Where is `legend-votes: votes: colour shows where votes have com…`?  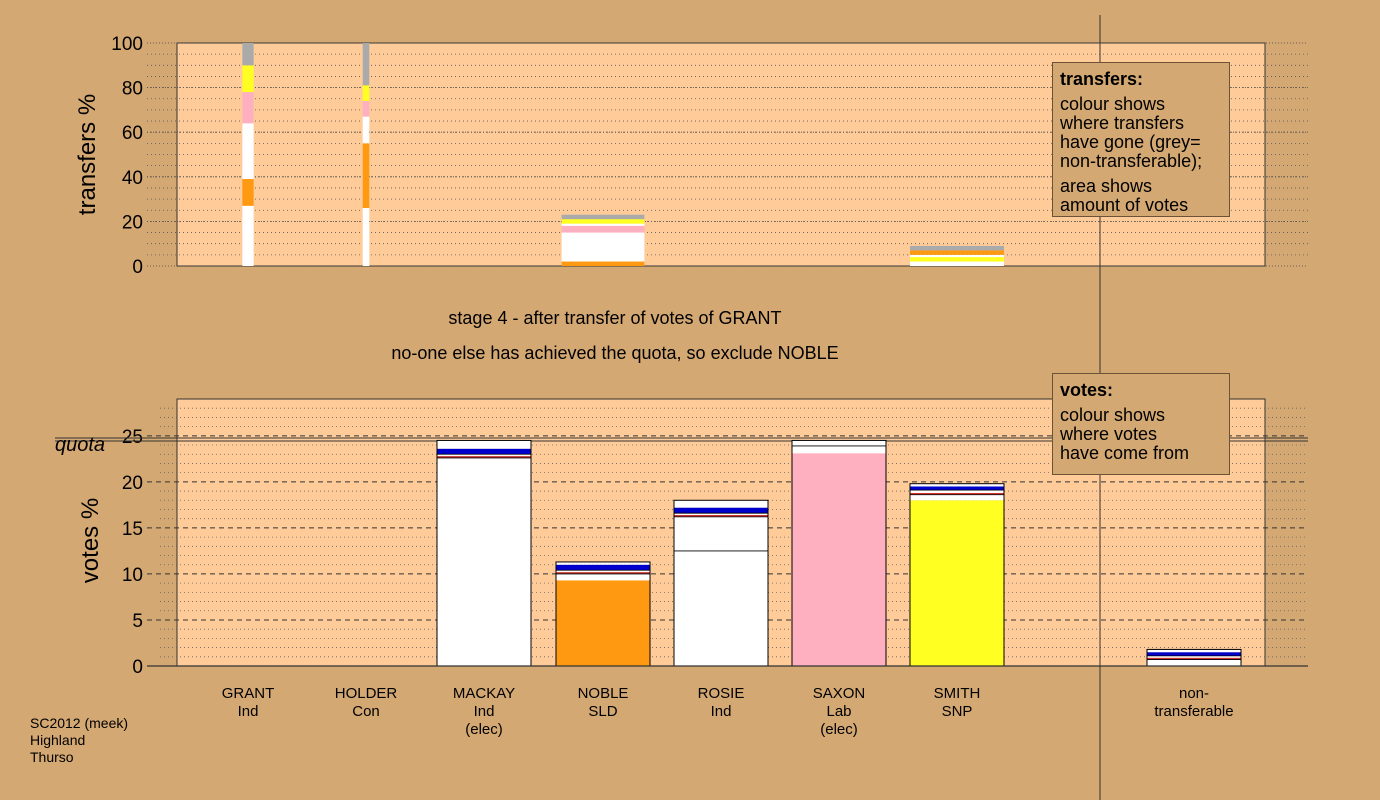 legend-votes: votes: colour shows where votes have com… is located at coordinates (1141, 424).